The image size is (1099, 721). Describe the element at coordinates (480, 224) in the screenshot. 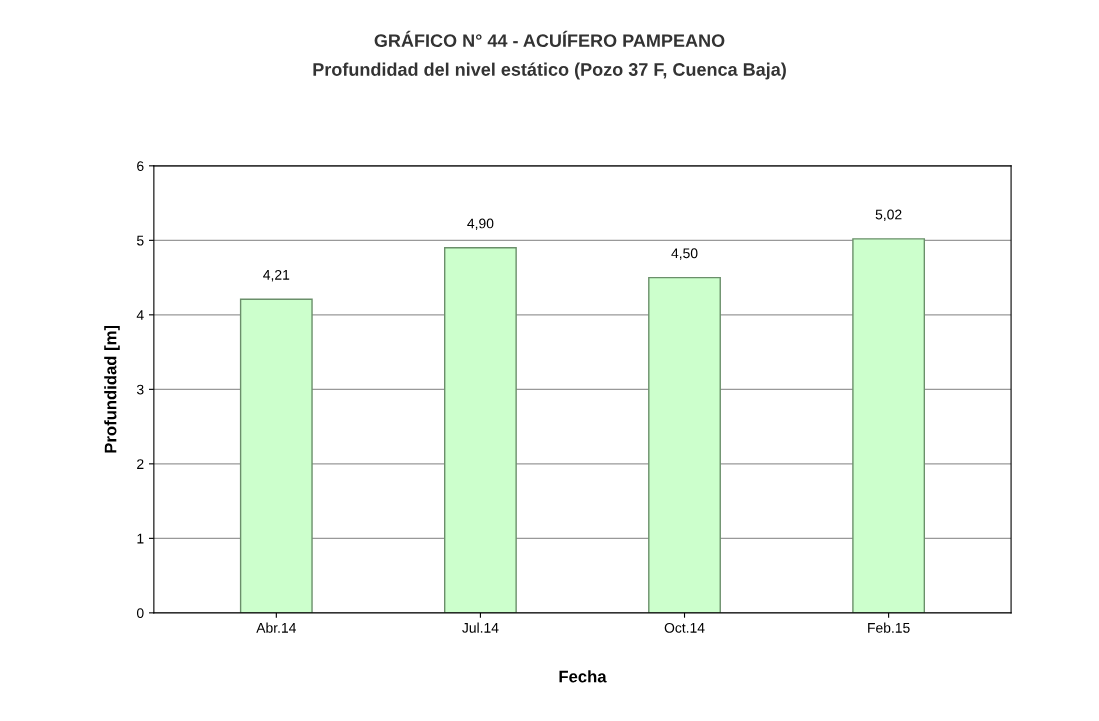

I see `data-label: 4,90` at that location.